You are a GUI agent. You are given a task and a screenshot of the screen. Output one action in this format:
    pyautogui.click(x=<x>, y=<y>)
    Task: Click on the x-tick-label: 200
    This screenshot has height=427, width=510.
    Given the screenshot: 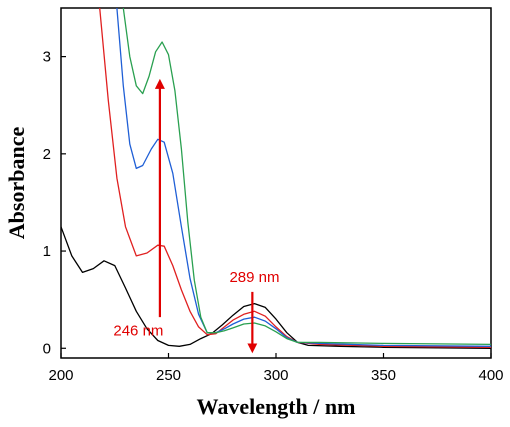 What is the action you would take?
    pyautogui.click(x=60, y=375)
    